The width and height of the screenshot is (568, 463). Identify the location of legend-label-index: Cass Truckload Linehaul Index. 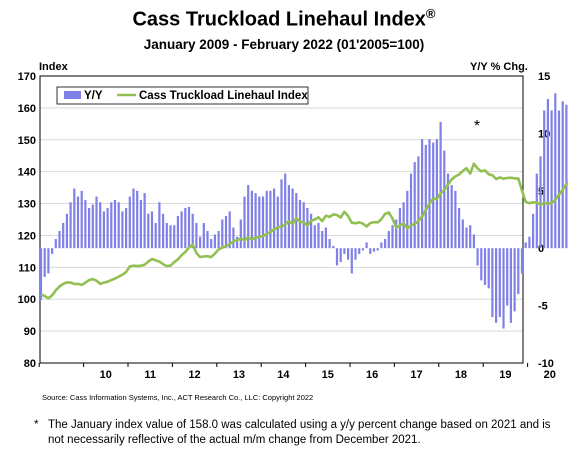
(223, 96).